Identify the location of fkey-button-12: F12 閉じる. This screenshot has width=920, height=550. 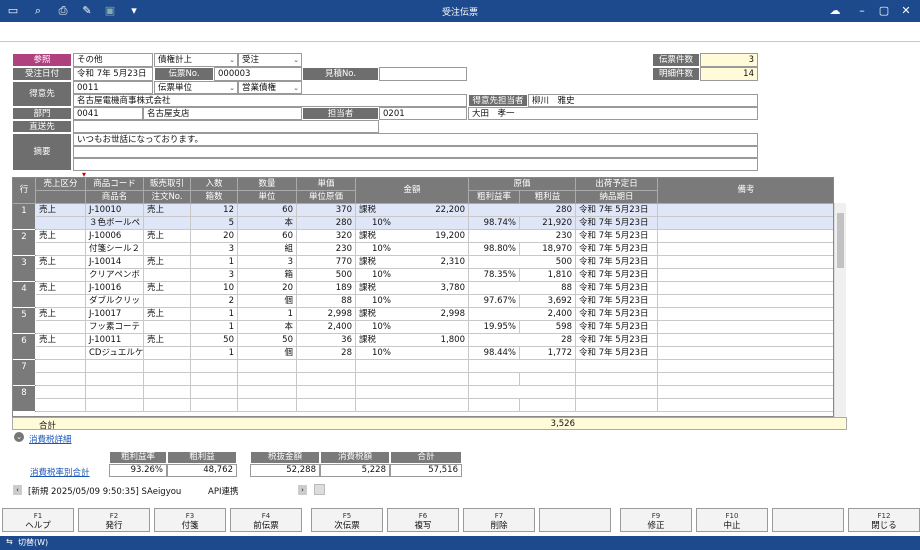
(884, 520).